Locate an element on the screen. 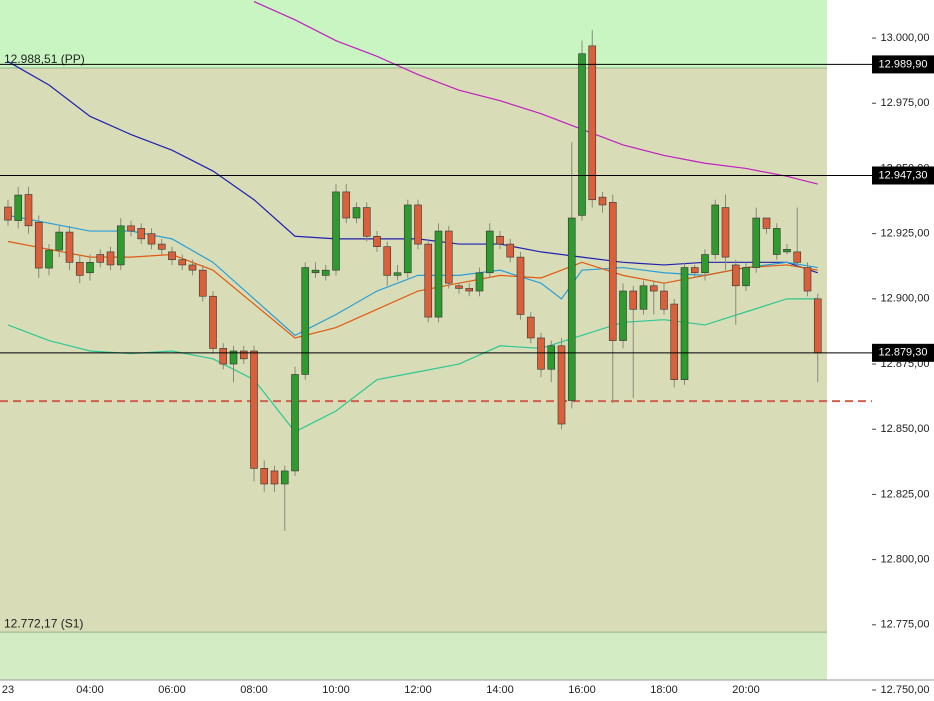 The width and height of the screenshot is (934, 701). pivot-zone is located at coordinates (413, 34).